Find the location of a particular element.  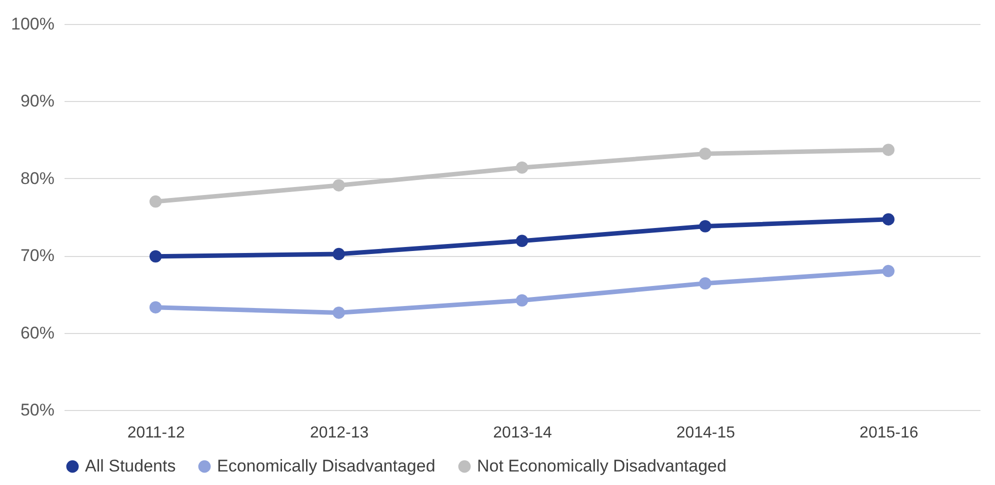

x-tick-label: 2015-16 is located at coordinates (889, 433).